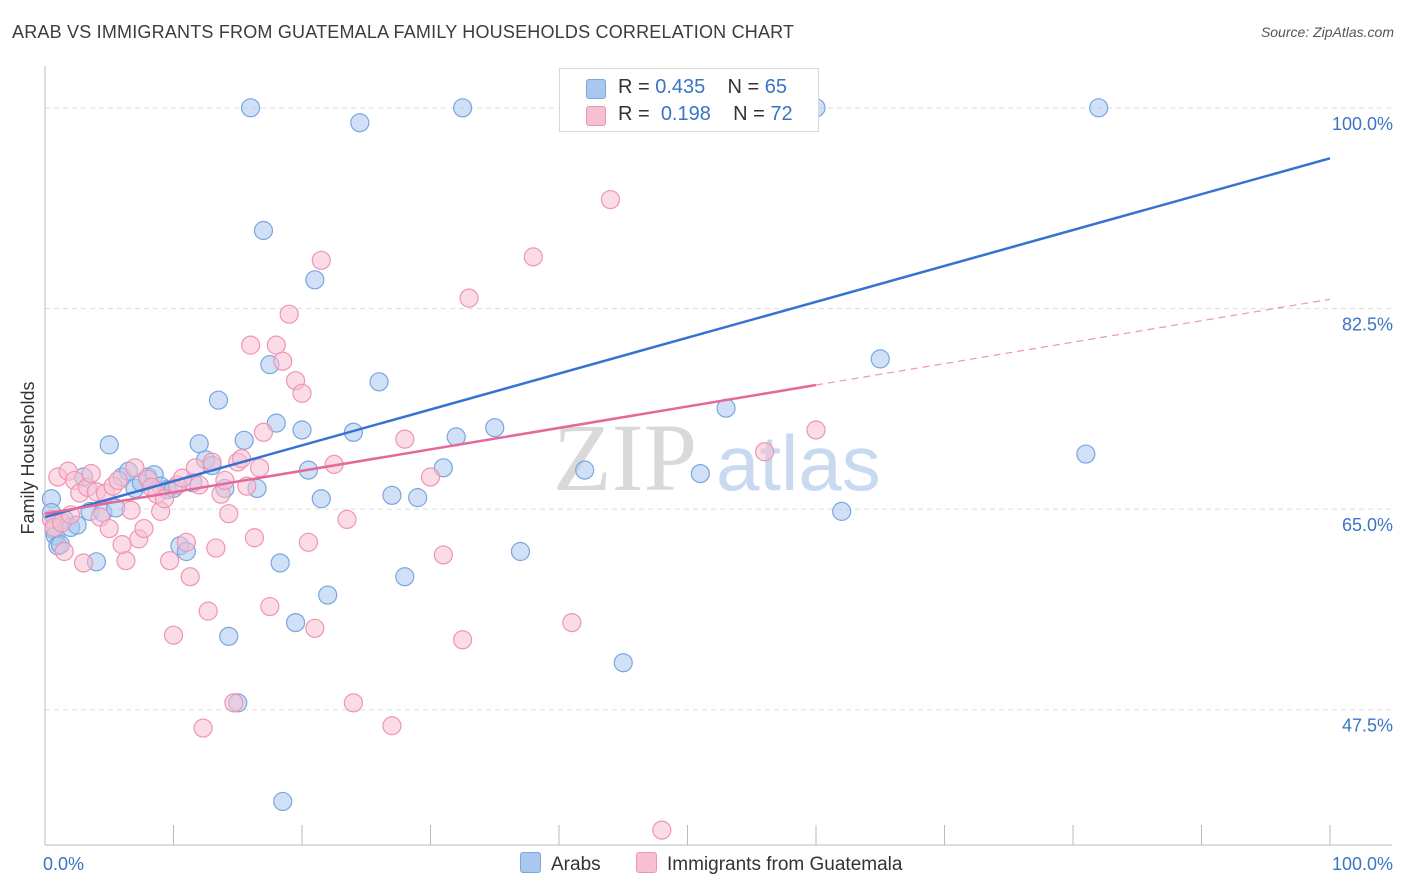 This screenshot has width=1406, height=892. Describe the element at coordinates (1327, 32) in the screenshot. I see `source-credit: Source: ZipAtlas.com` at that location.